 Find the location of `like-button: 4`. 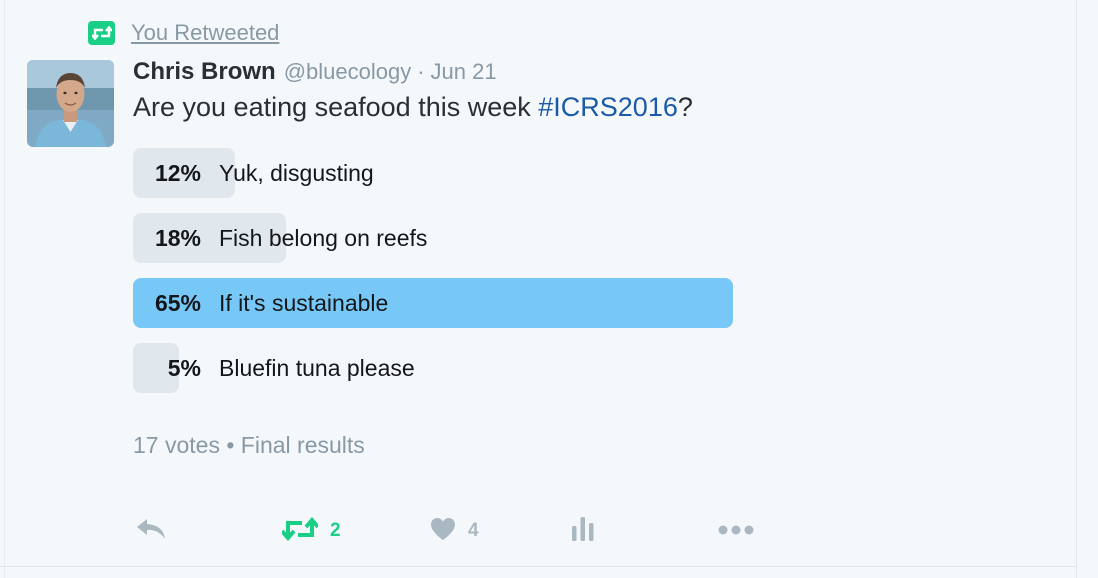

like-button: 4 is located at coordinates (454, 531).